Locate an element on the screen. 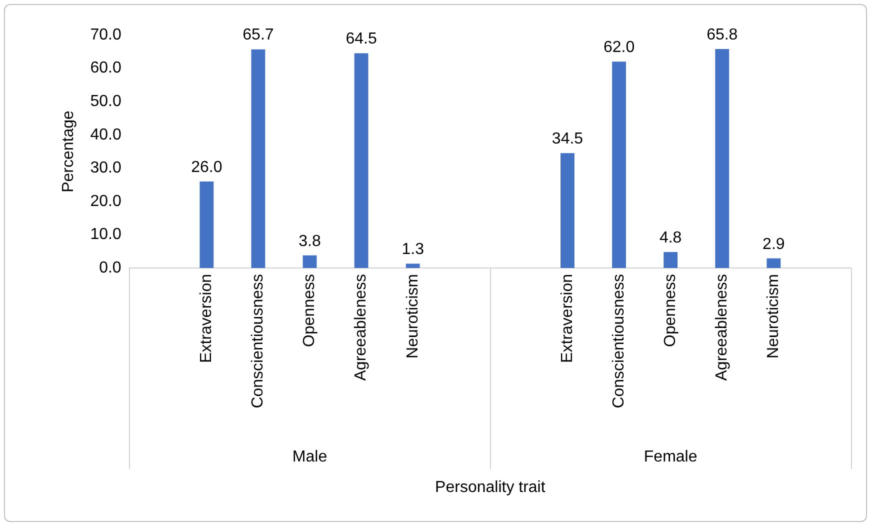  data-label: 65.7 is located at coordinates (258, 35).